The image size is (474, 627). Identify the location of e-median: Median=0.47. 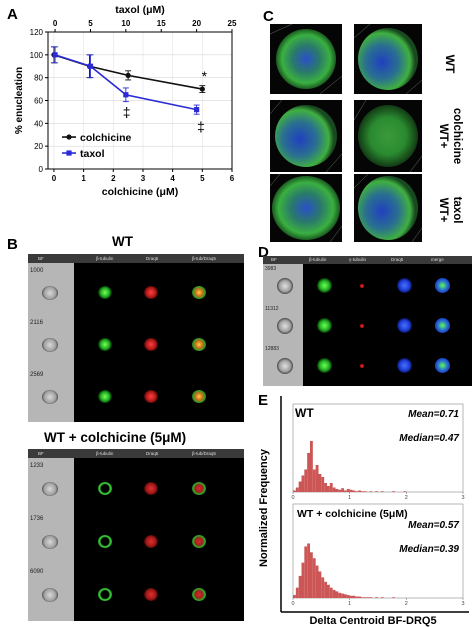
(429, 438).